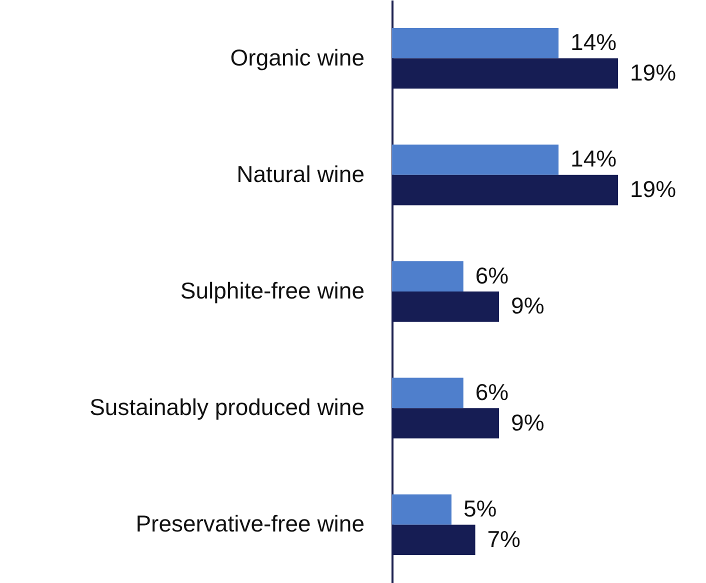 This screenshot has height=583, width=706. Describe the element at coordinates (272, 291) in the screenshot. I see `y-tick-label: Sulphite-free wine` at that location.